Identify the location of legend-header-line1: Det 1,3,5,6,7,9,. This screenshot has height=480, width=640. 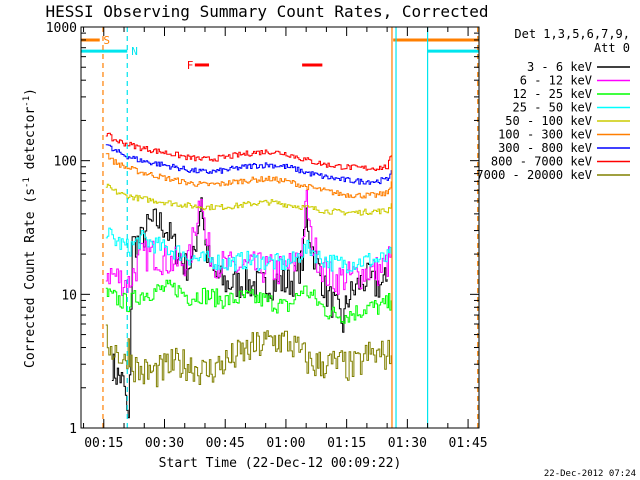
(572, 34).